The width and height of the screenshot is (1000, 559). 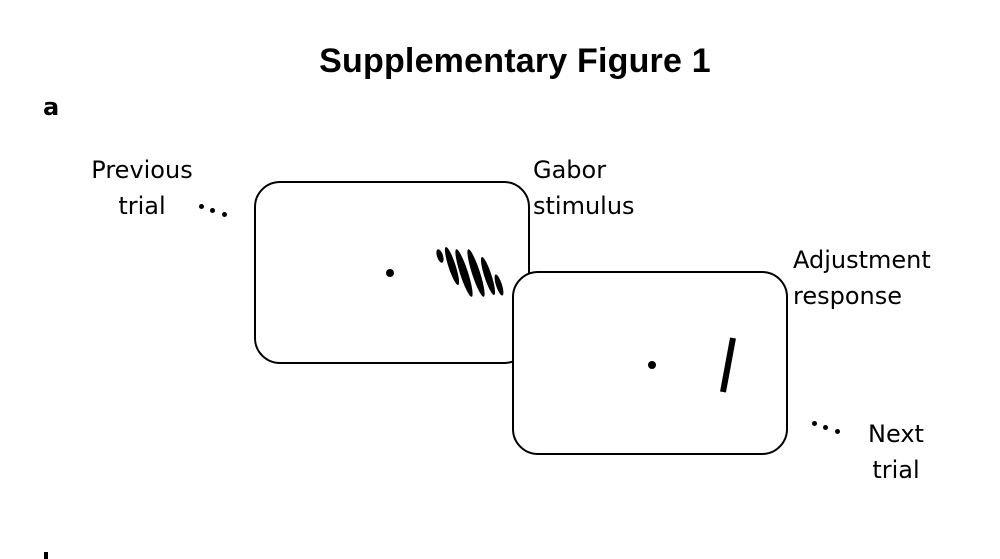 I want to click on previous-trial-line-1: Previous, so click(x=142, y=170).